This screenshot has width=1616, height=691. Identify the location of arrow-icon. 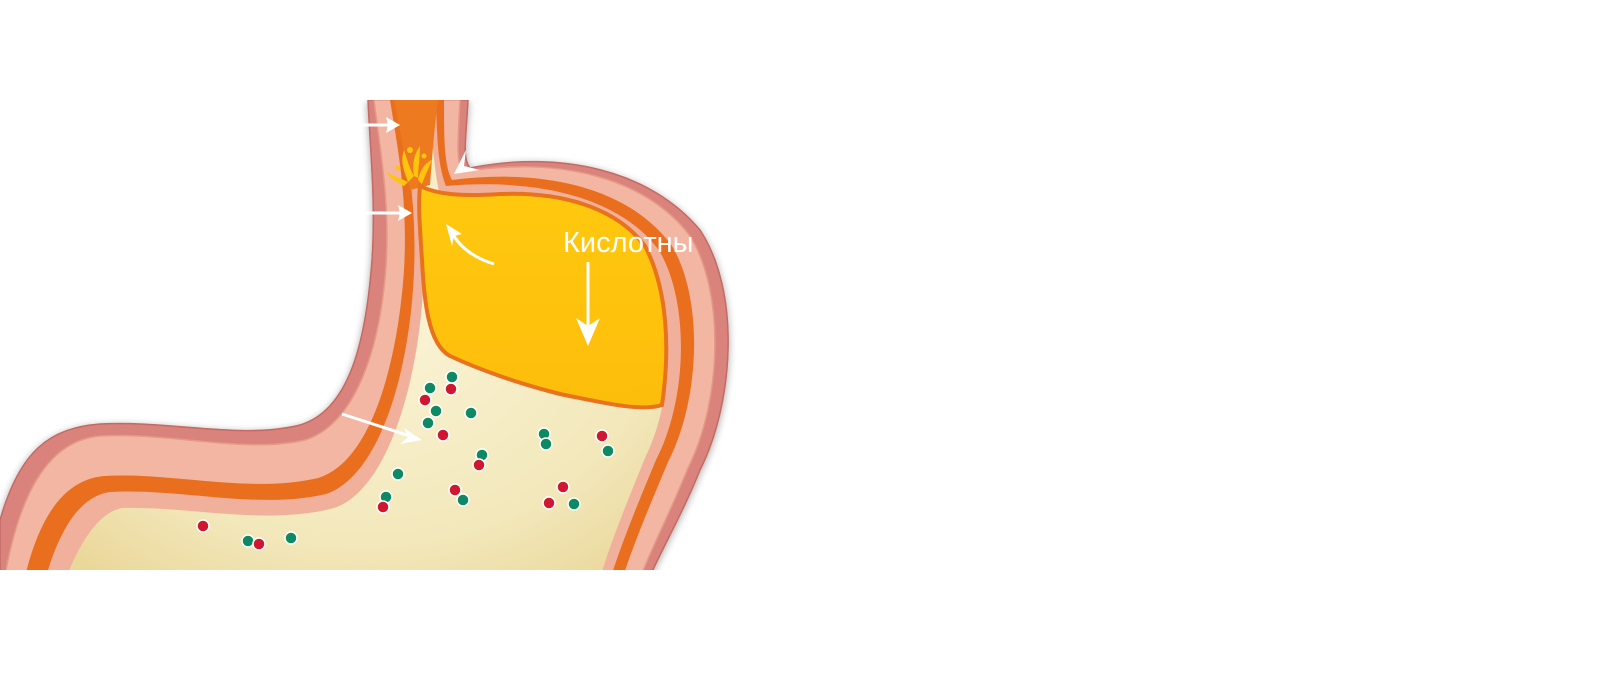
(470, 280).